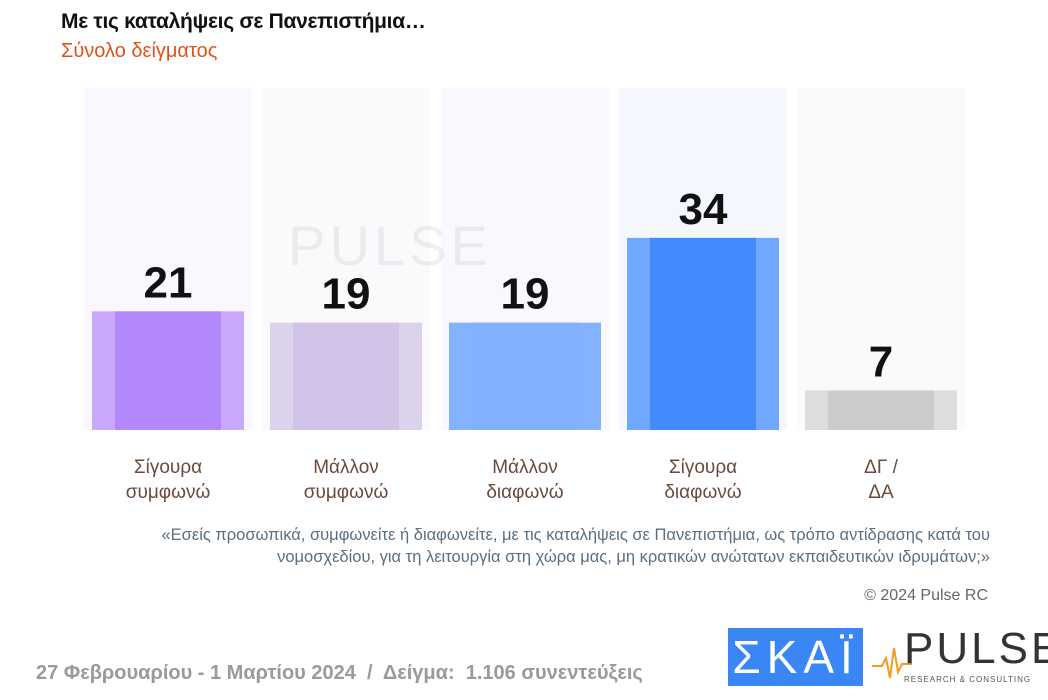  I want to click on chart-subtitle: Σύνολο δείγματος, so click(139, 51).